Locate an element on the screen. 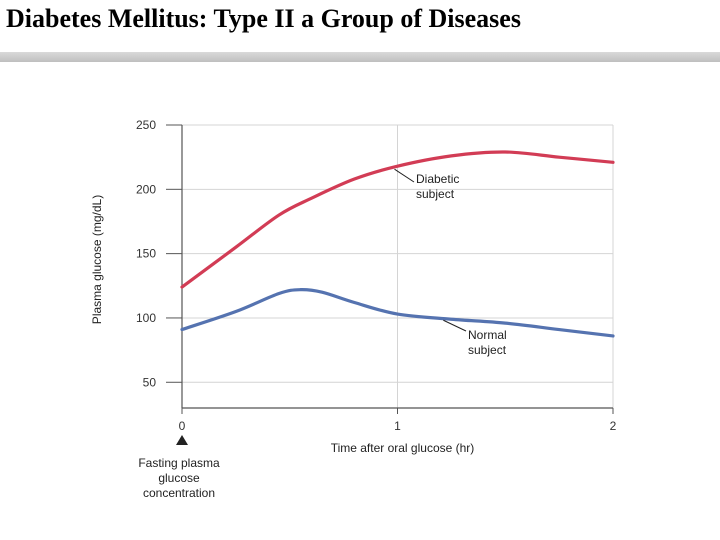 The height and width of the screenshot is (540, 720). x-tick-label: 0 is located at coordinates (182, 426).